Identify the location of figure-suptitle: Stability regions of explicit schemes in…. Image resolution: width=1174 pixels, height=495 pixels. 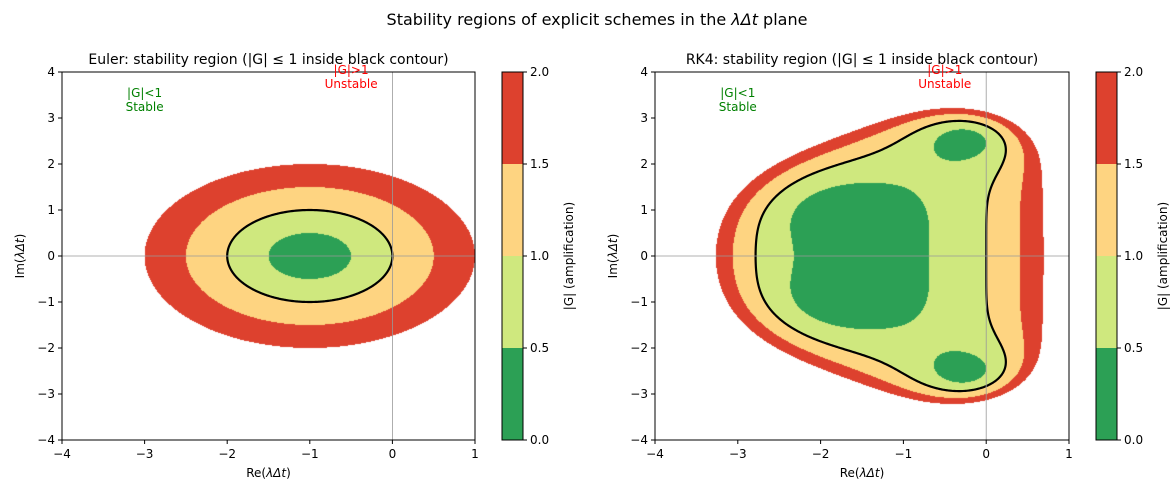
(597, 19).